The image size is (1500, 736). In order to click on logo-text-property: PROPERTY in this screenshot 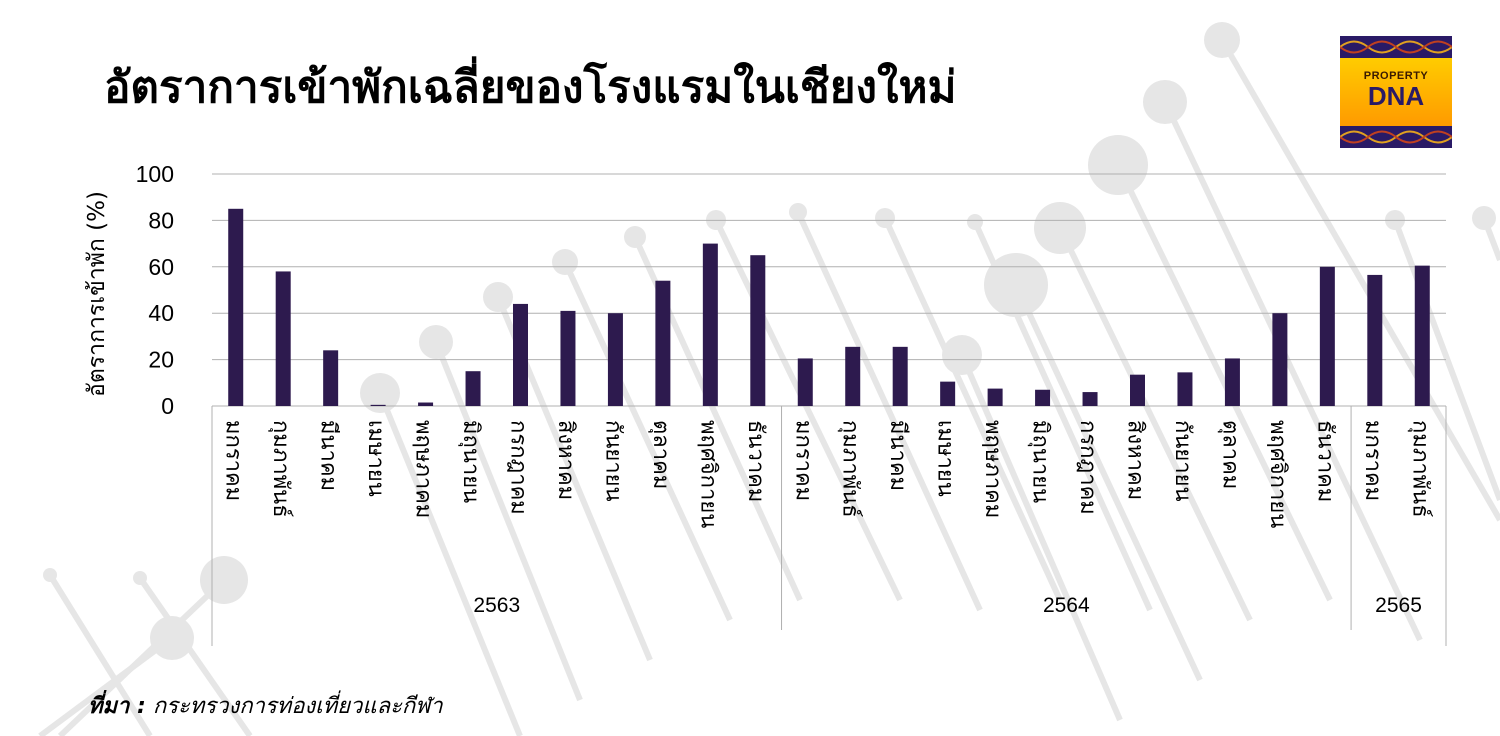, I will do `click(1396, 76)`.